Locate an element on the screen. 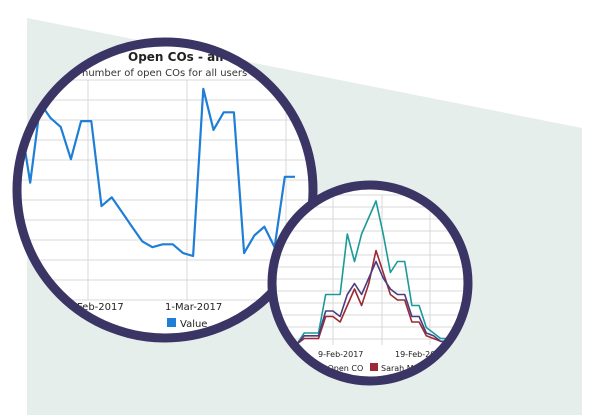 Image resolution: width=611 pixels, height=415 pixels. x-tick-label: 1-Mar-2017 is located at coordinates (193, 307).